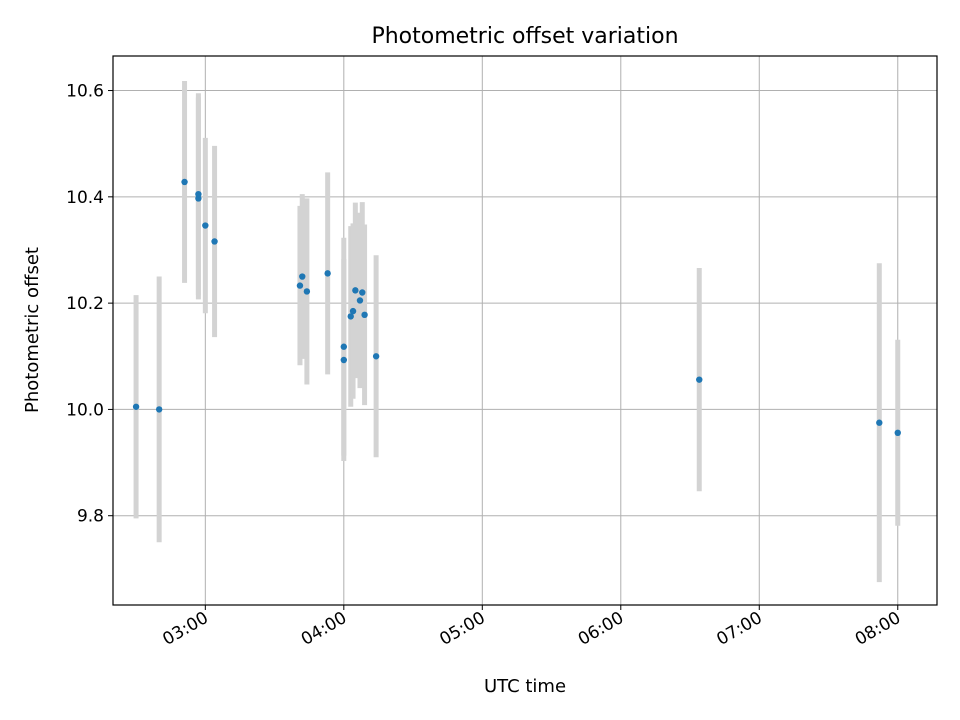 This screenshot has height=720, width=960. I want to click on y-tick-label: 9.8, so click(90, 517).